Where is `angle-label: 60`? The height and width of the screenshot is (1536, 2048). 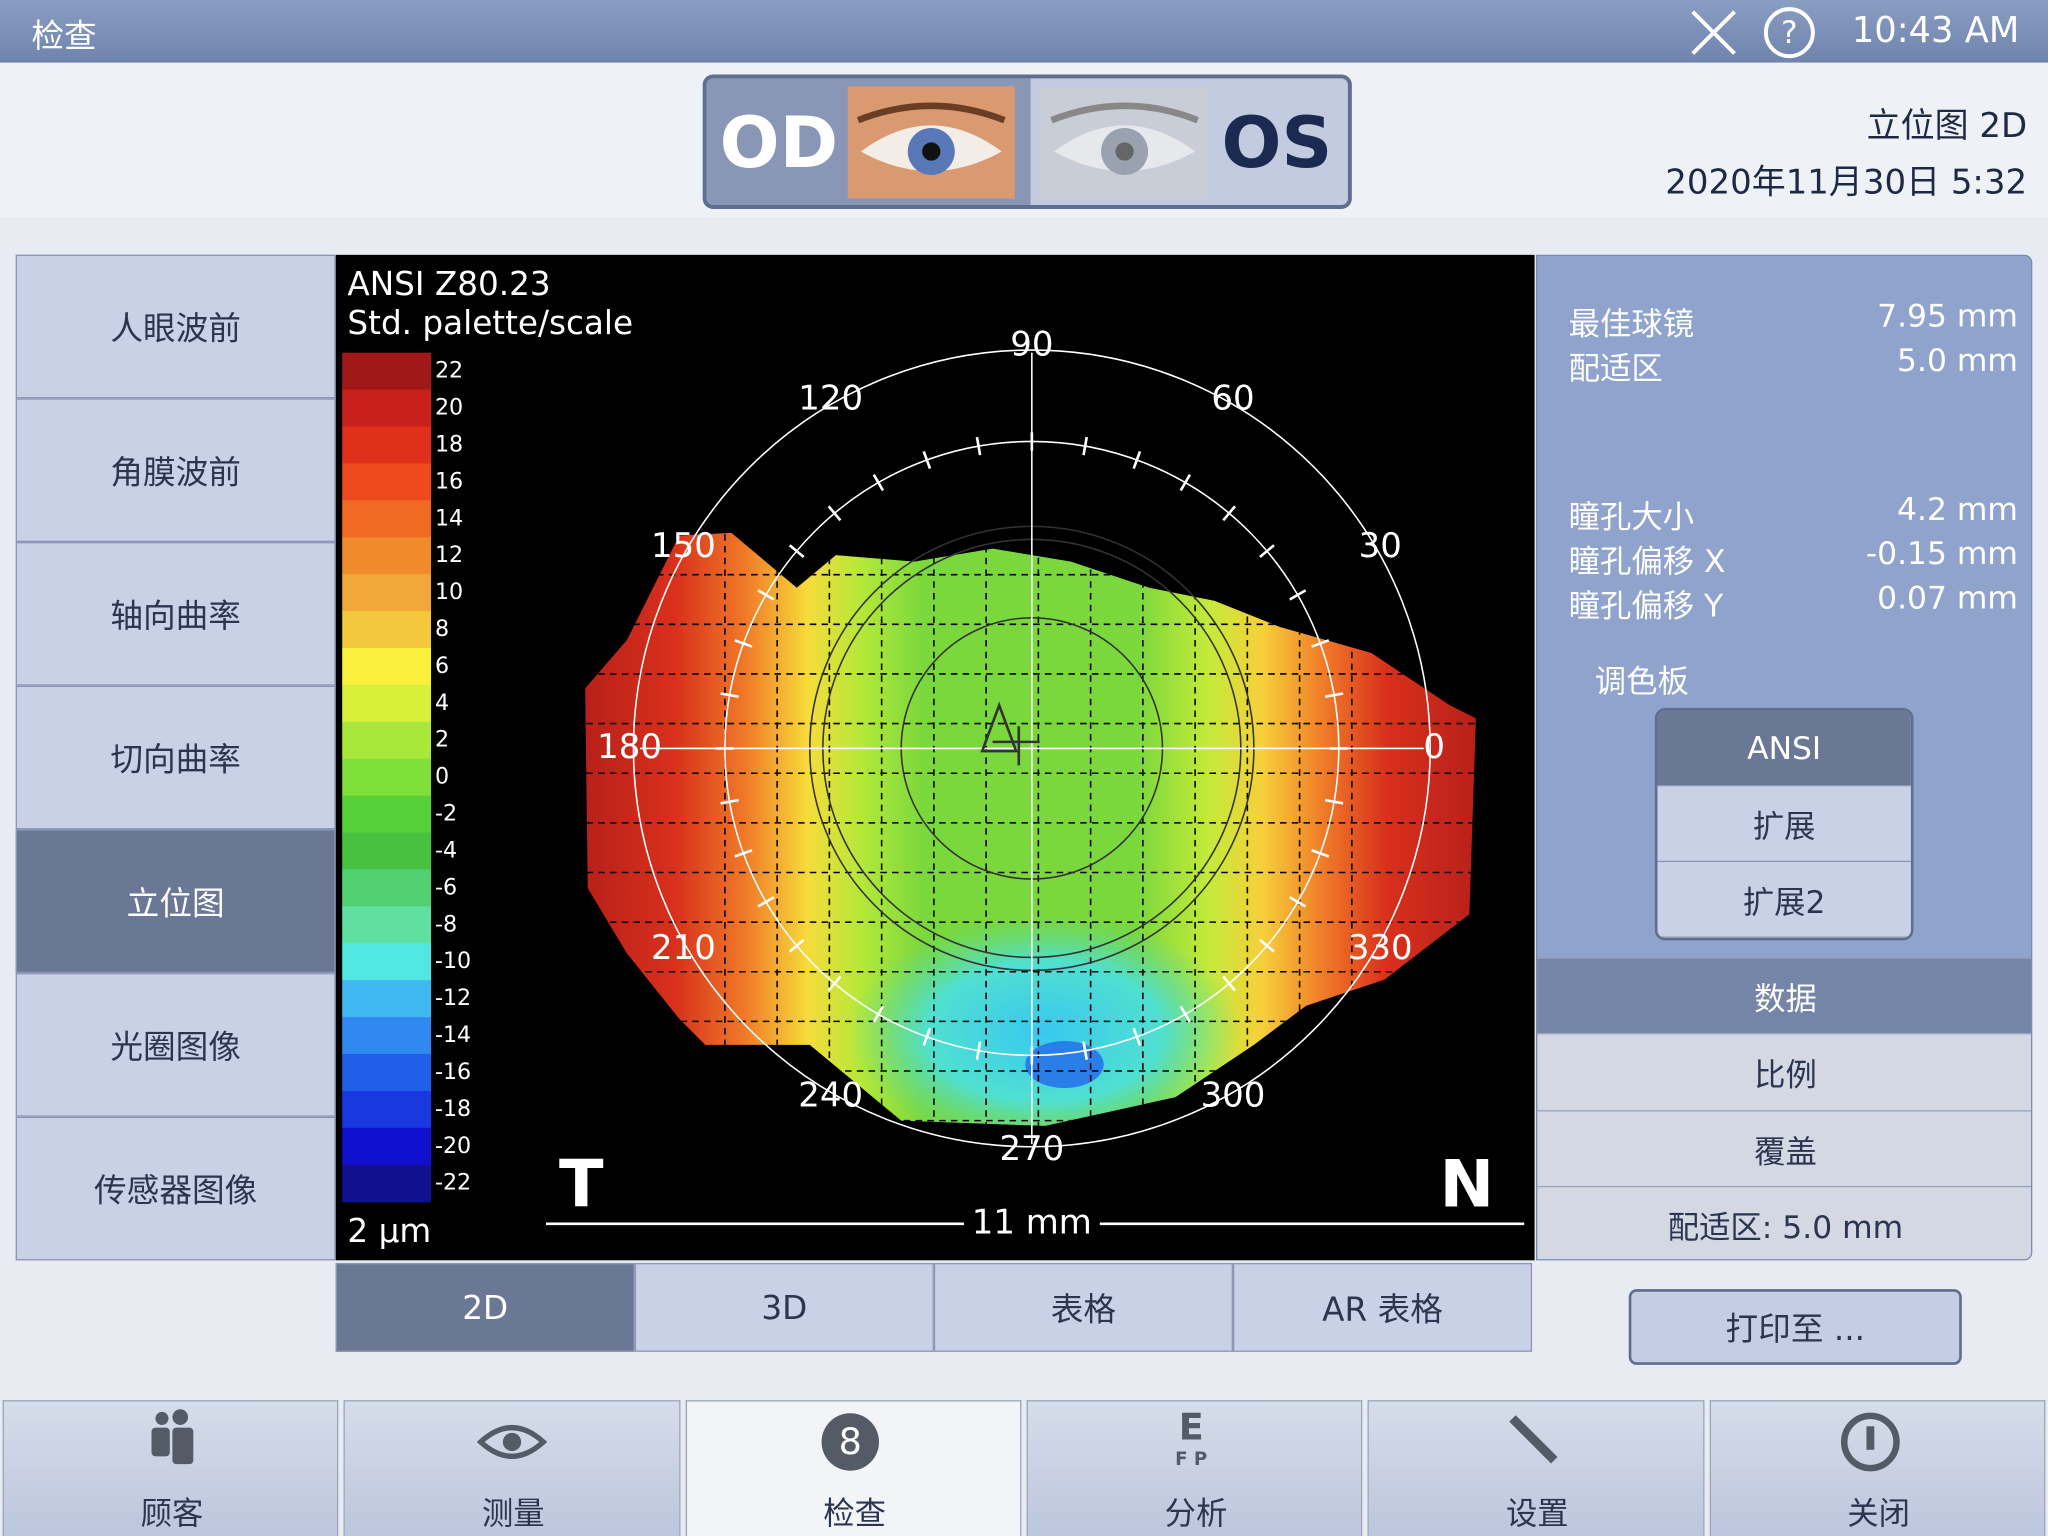
angle-label: 60 is located at coordinates (1232, 399).